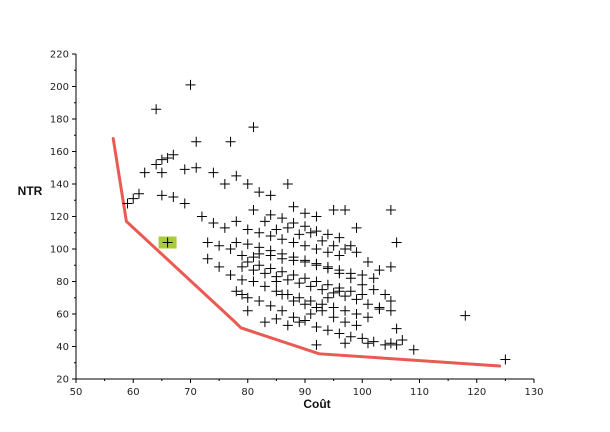 Image resolution: width=610 pixels, height=432 pixels. I want to click on y-axis-title: NTR, so click(30, 191).